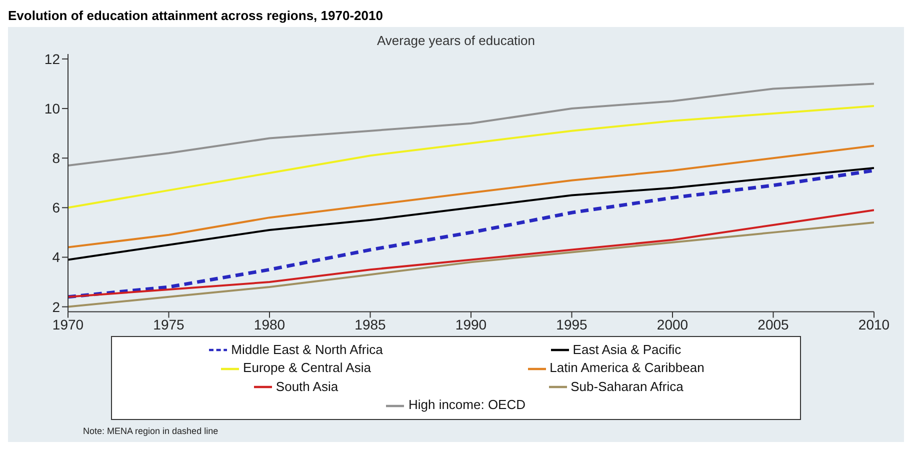  Describe the element at coordinates (68, 324) in the screenshot. I see `x-tick-label: 1970` at that location.